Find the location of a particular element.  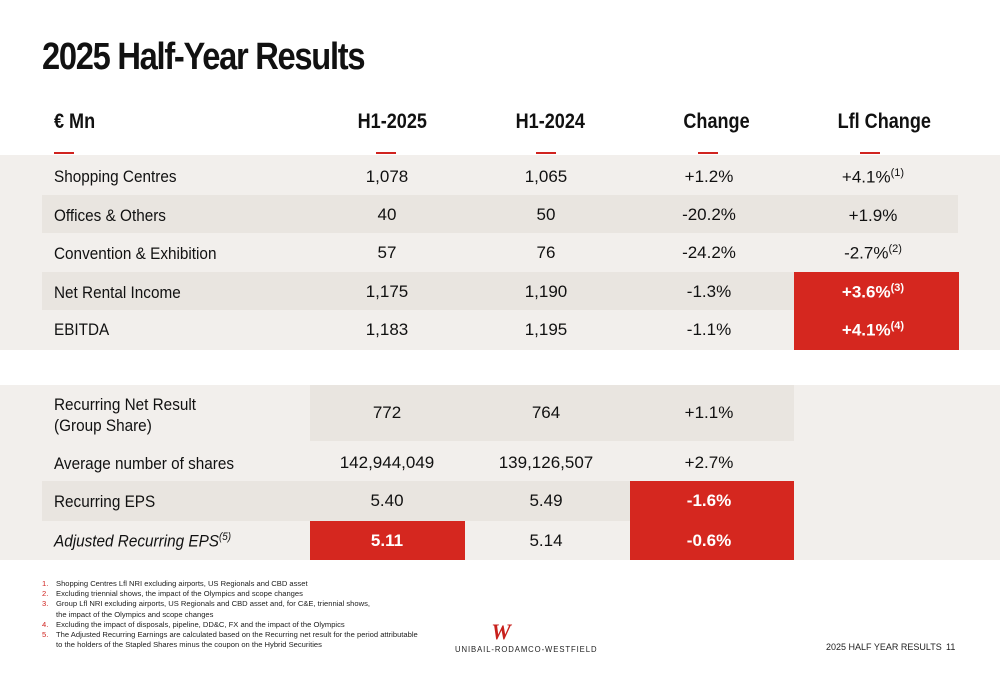

cell-h1-2025: 5.40 is located at coordinates (387, 500).